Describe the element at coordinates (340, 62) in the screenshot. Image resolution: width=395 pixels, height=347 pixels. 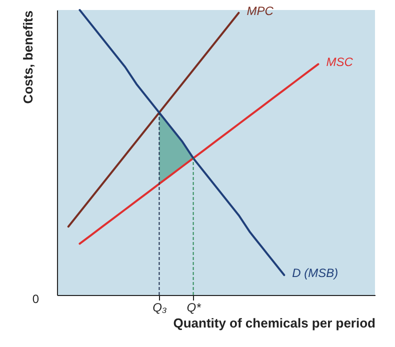
I see `series-label: MSC` at that location.